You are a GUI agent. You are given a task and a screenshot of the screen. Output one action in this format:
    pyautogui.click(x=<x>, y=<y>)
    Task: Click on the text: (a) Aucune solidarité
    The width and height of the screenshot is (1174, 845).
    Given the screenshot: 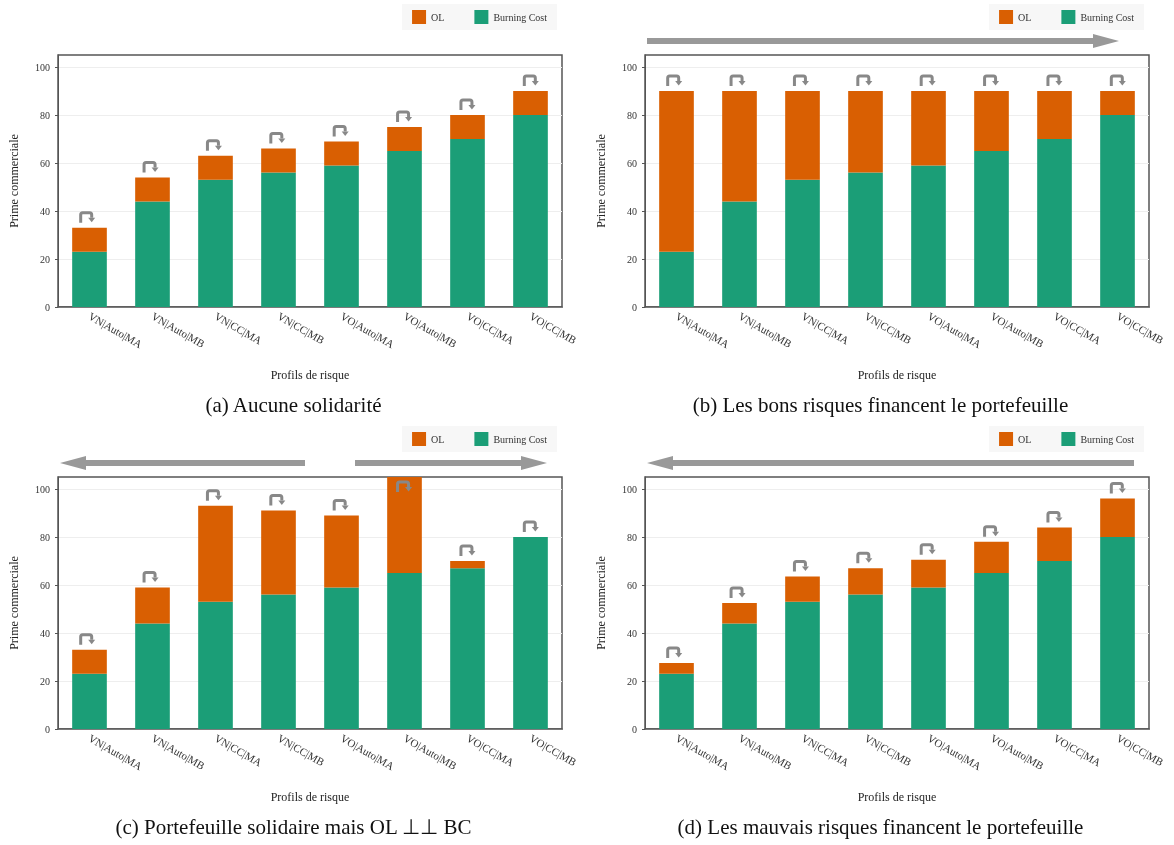 What is the action you would take?
    pyautogui.click(x=293, y=404)
    